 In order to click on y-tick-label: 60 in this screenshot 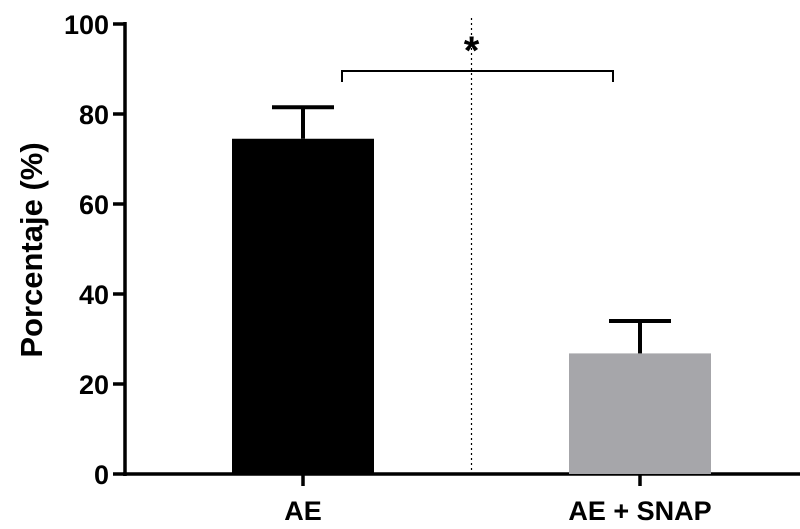, I will do `click(94, 205)`.